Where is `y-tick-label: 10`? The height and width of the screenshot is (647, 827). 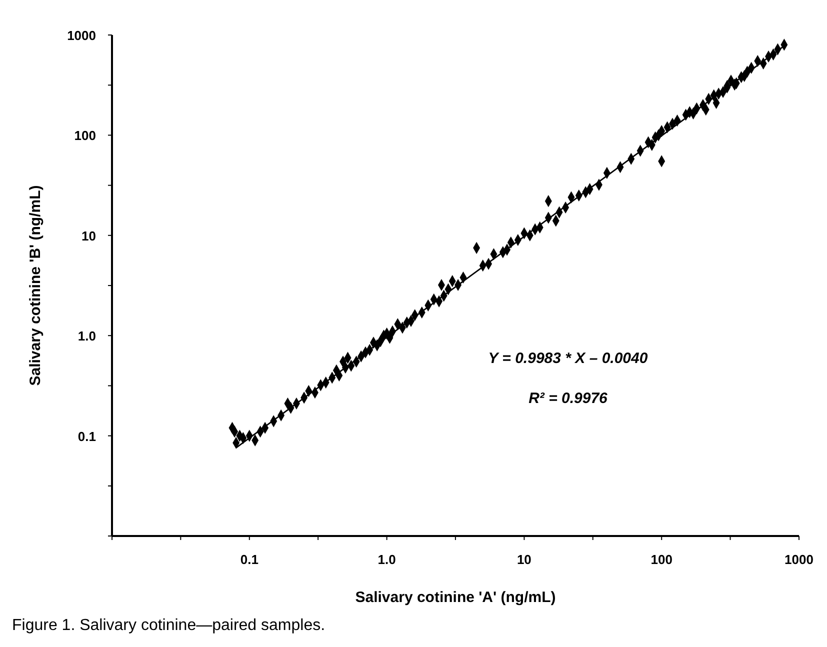
y-tick-label: 10 is located at coordinates (89, 236).